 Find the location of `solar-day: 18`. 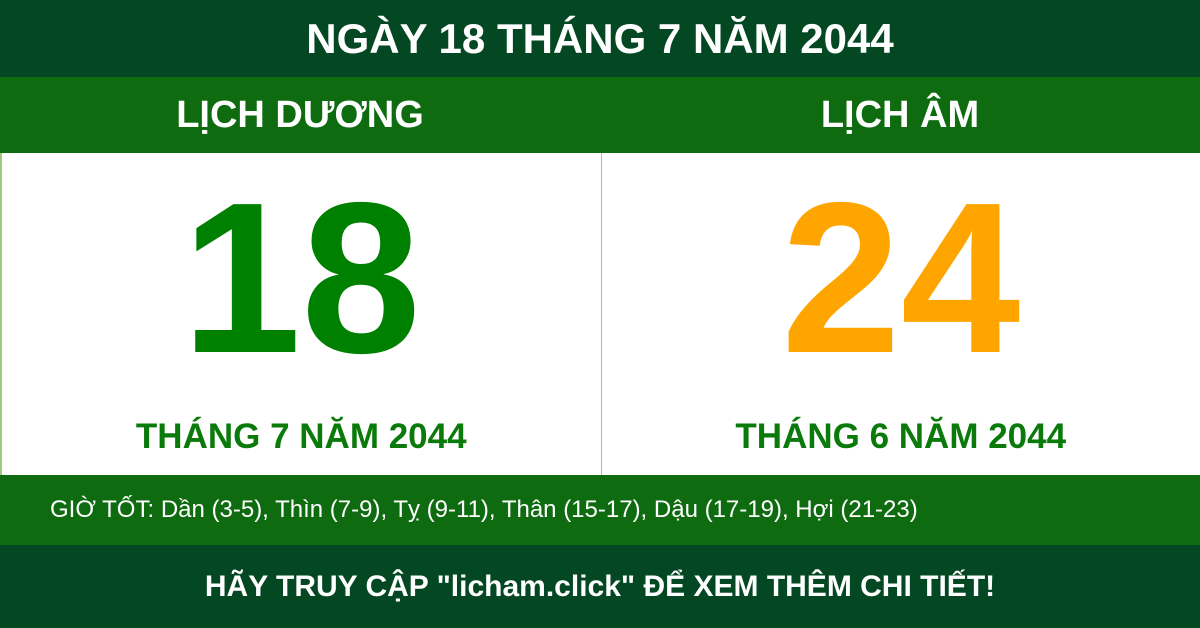

solar-day: 18 is located at coordinates (301, 277).